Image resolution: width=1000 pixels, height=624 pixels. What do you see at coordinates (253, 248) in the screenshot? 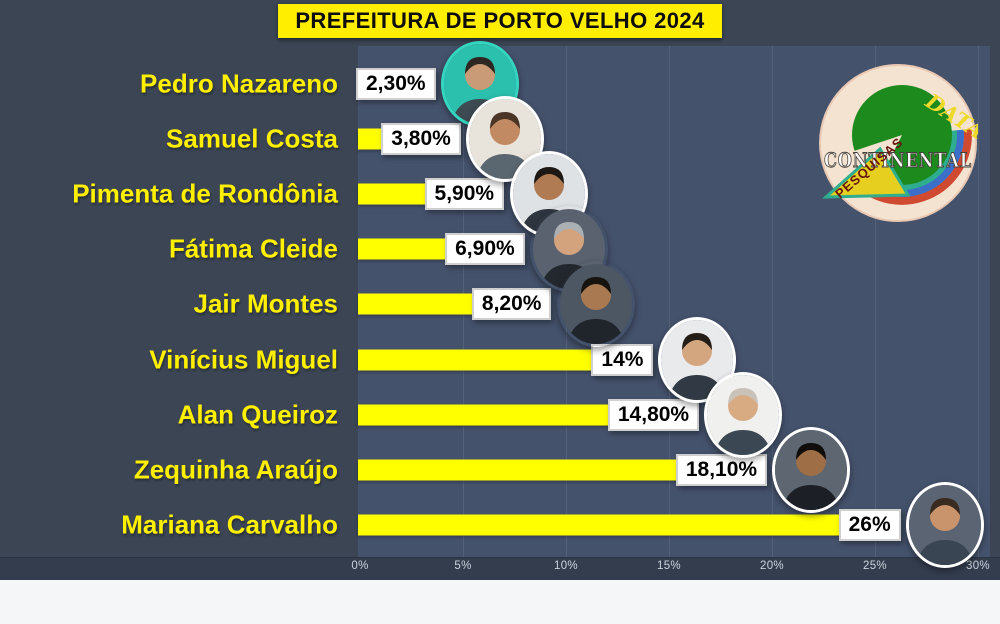
I see `candidate-name: Fátima Cleide` at bounding box center [253, 248].